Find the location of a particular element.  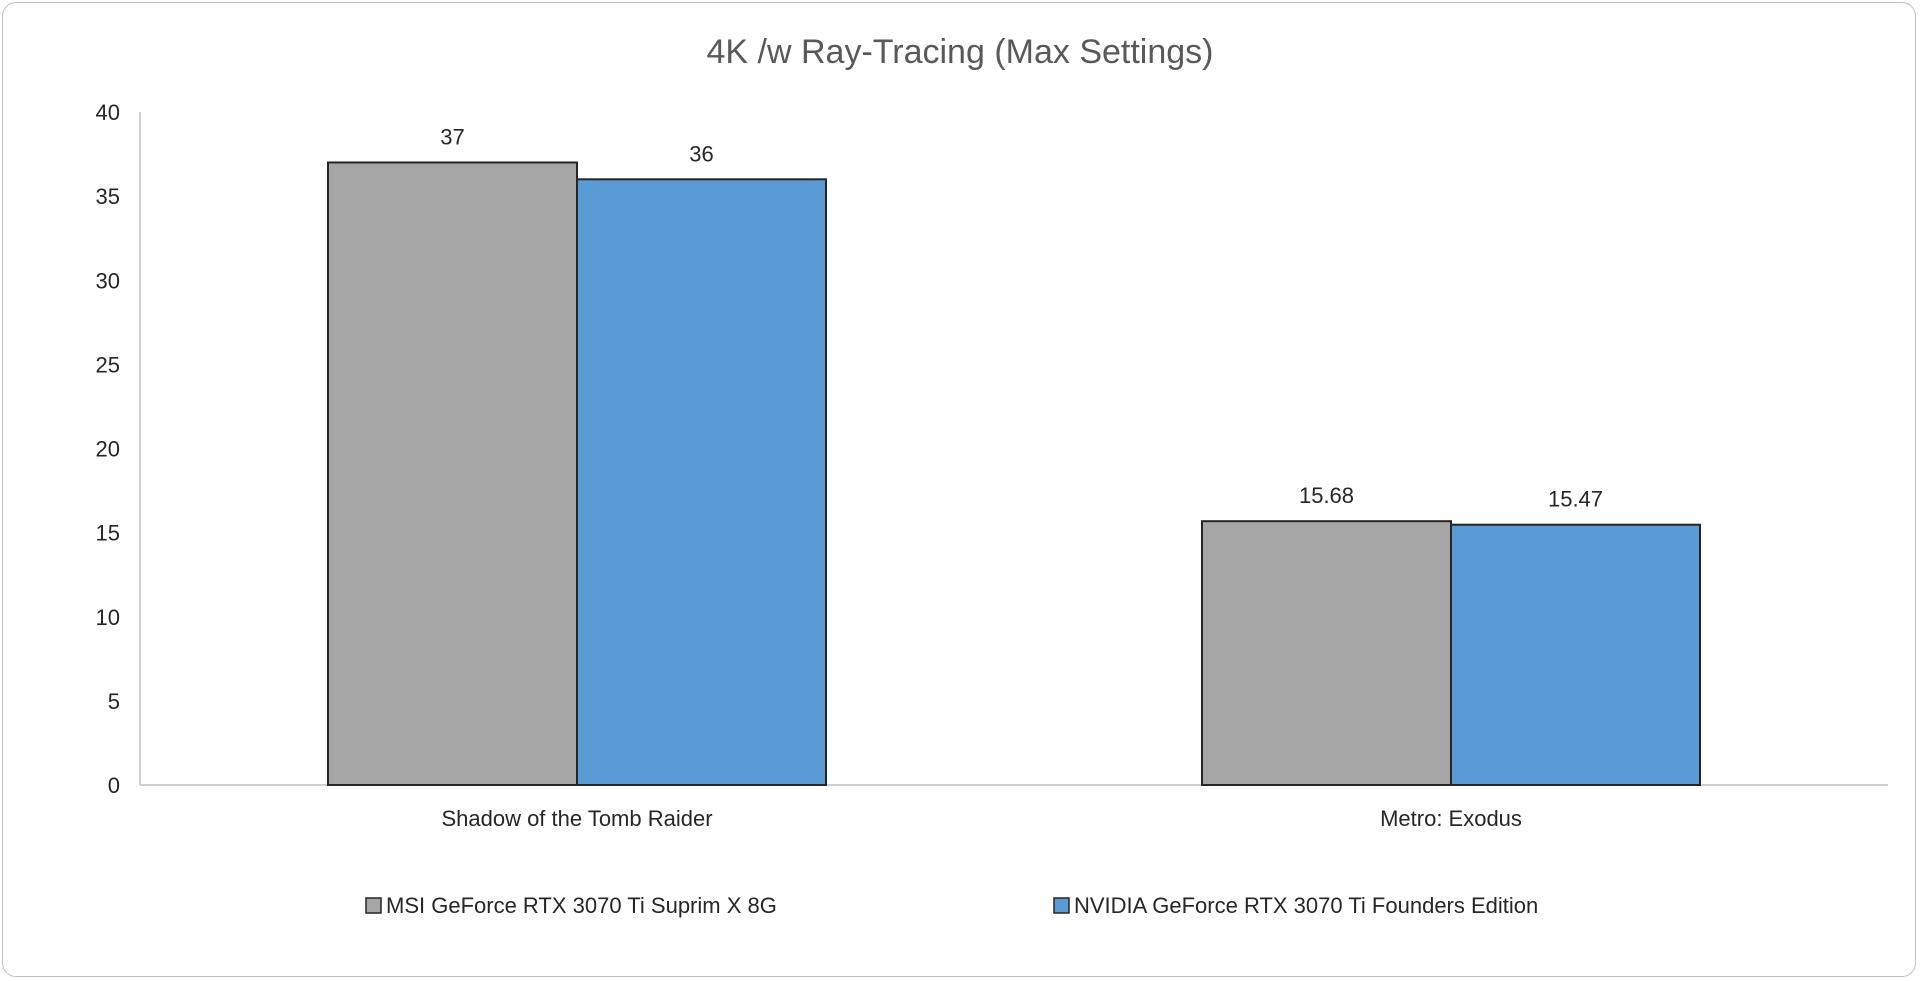

y-tick-label: 5 is located at coordinates (114, 701).